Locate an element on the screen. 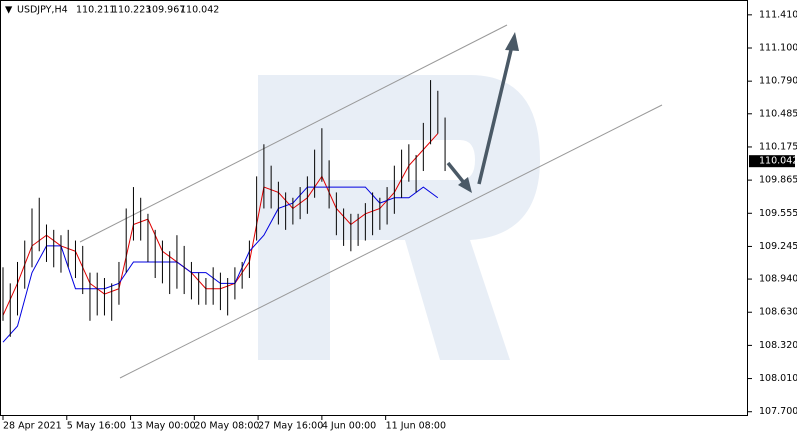 This screenshot has height=436, width=797. forecast-arrows is located at coordinates (482, 112).